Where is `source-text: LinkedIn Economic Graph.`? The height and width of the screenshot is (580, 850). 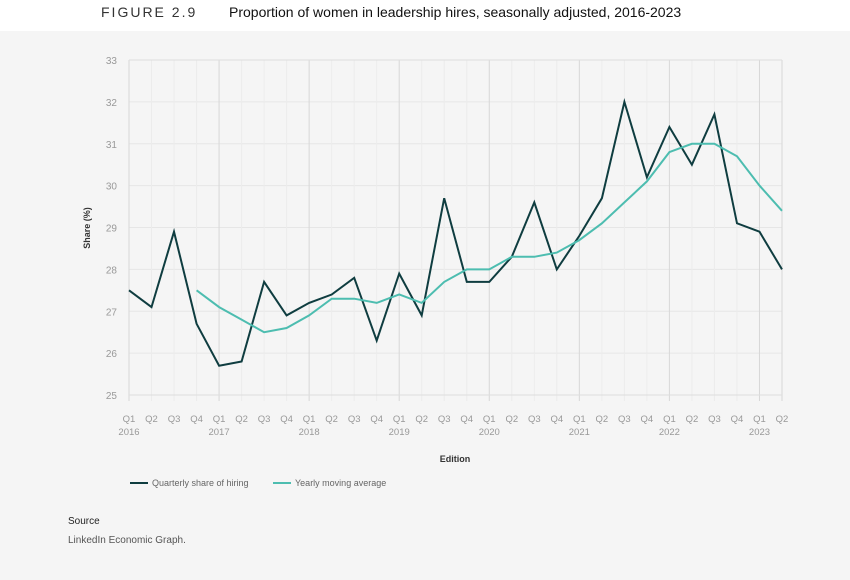
source-text: LinkedIn Economic Graph. is located at coordinates (127, 540).